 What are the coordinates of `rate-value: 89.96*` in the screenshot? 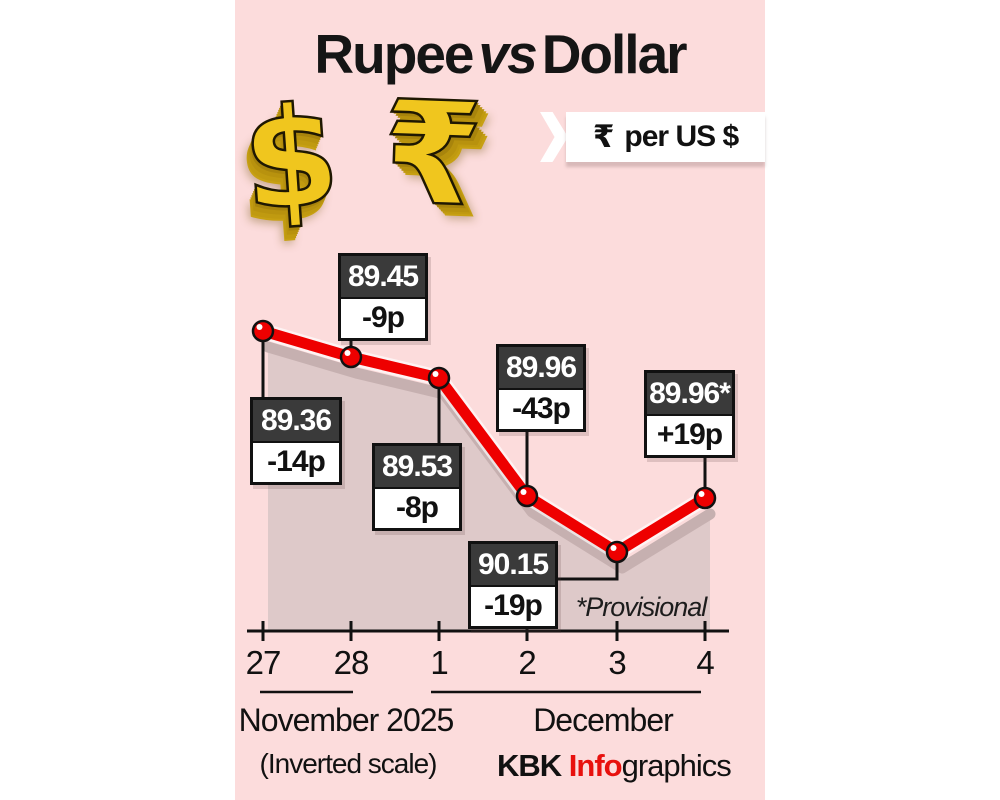 It's located at (689, 394).